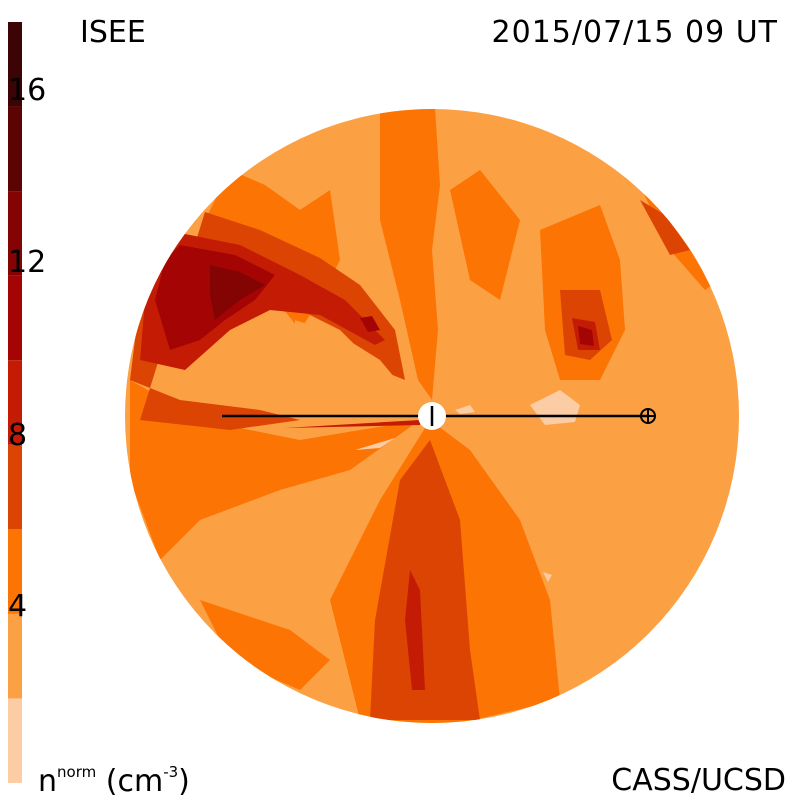 The image size is (800, 800). Describe the element at coordinates (265, 645) in the screenshot. I see `region-sw-edge` at that location.